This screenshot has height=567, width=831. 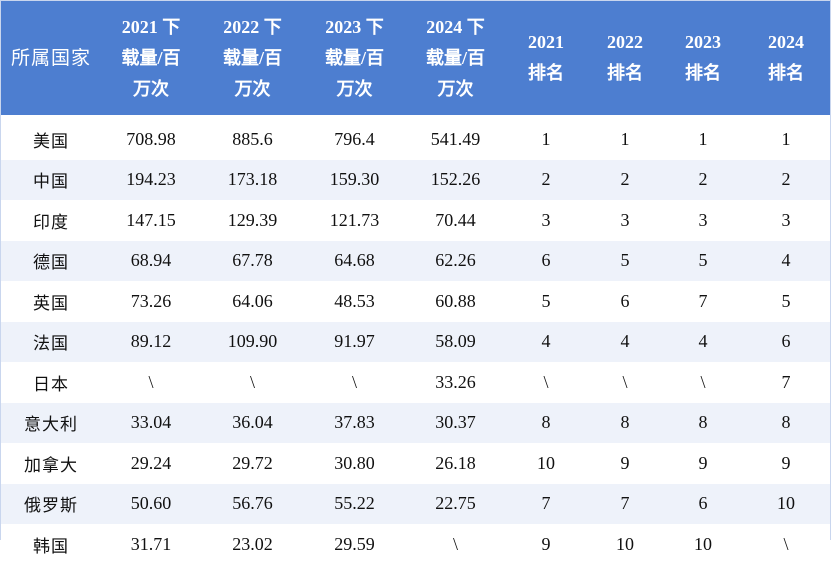 I want to click on cell-downloads-2021: 194.23, so click(x=151, y=179).